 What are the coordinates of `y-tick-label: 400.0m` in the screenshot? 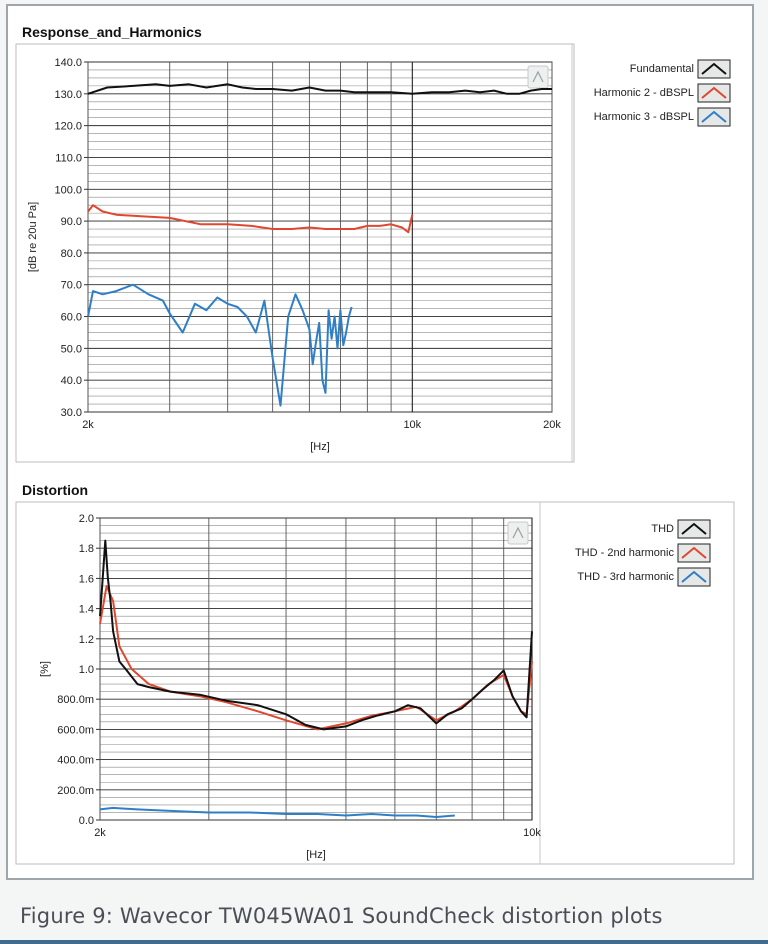 It's located at (75, 761).